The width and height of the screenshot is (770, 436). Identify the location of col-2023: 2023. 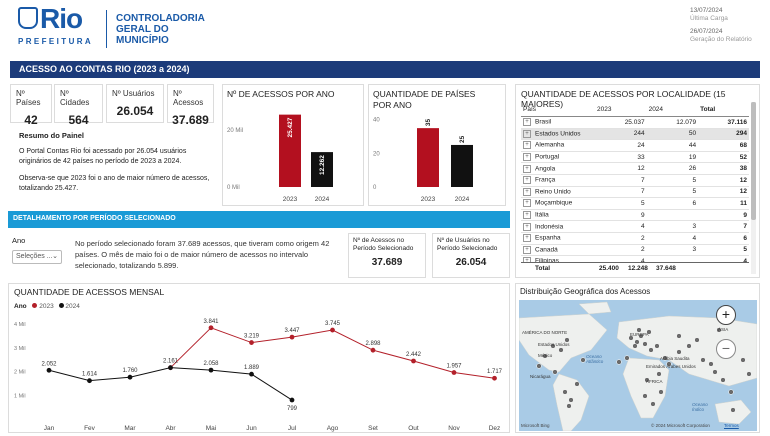
(621, 109).